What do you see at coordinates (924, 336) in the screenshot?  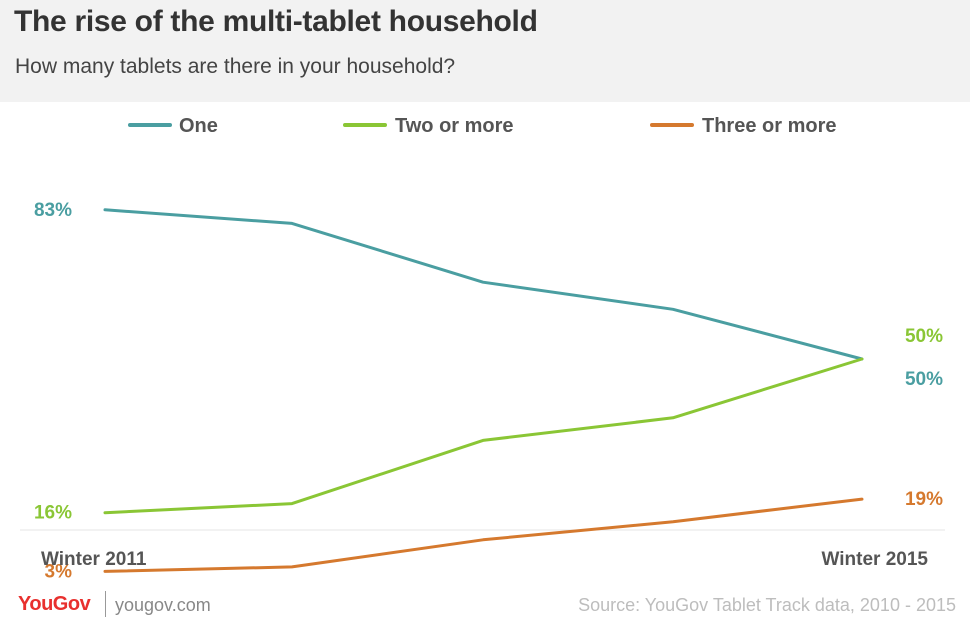 I see `data-label-end-two-or-more: 50%` at bounding box center [924, 336].